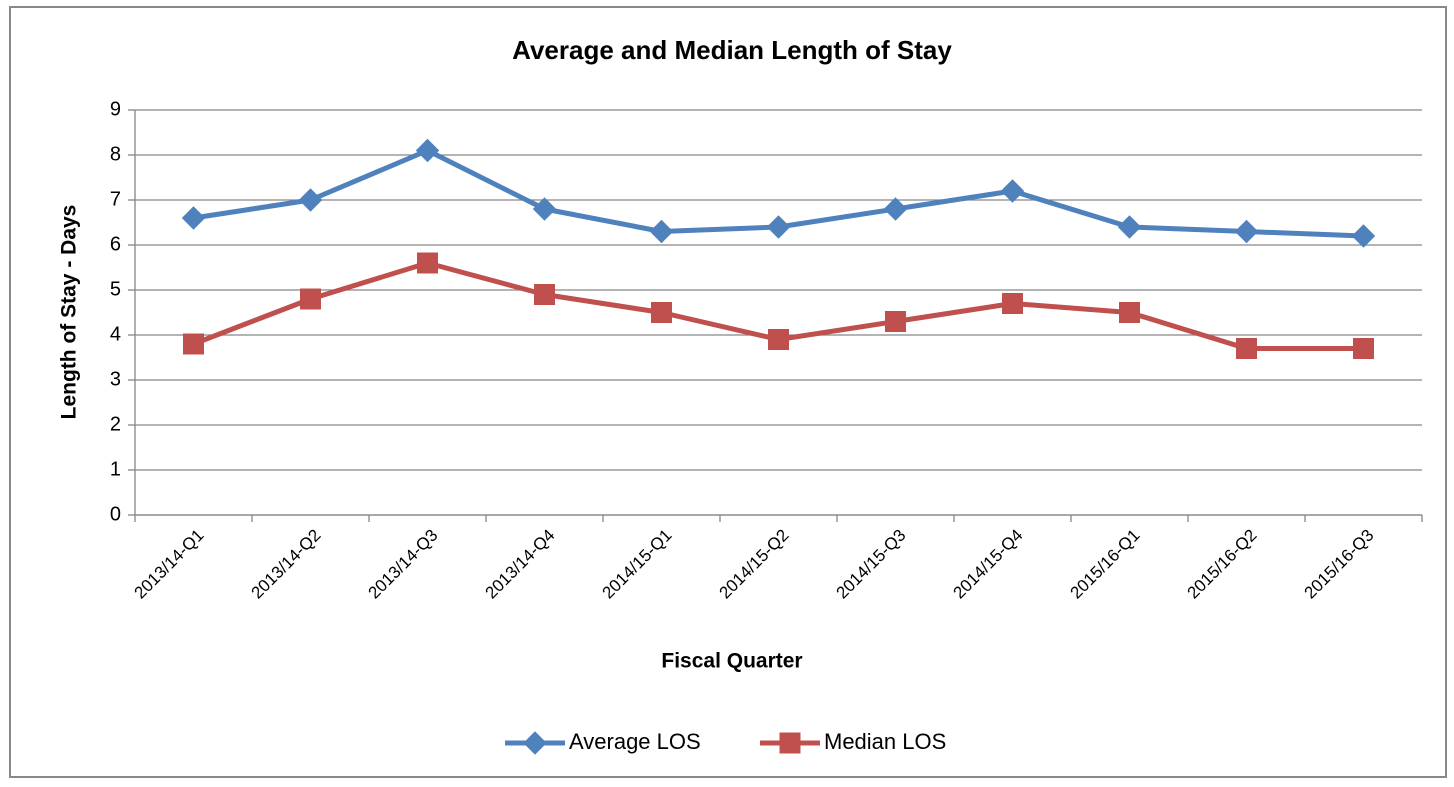  I want to click on y-tick-label: 4, so click(115, 334).